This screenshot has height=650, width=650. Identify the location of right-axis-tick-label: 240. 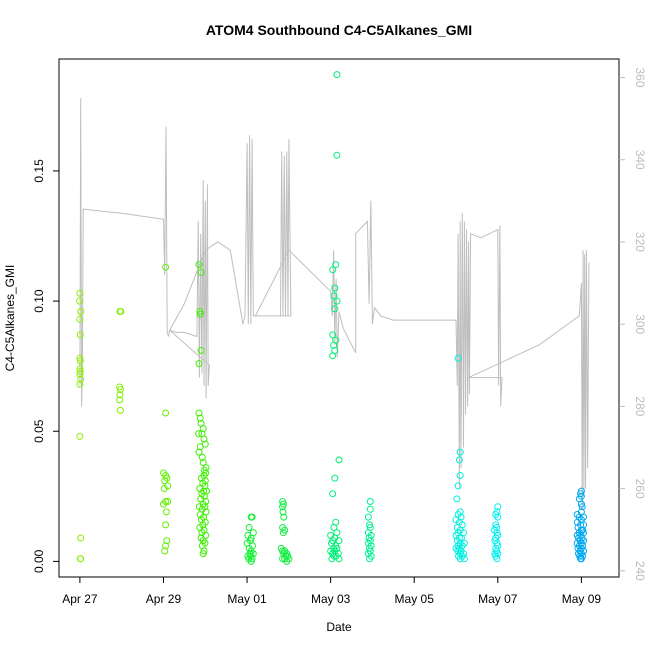
(640, 571).